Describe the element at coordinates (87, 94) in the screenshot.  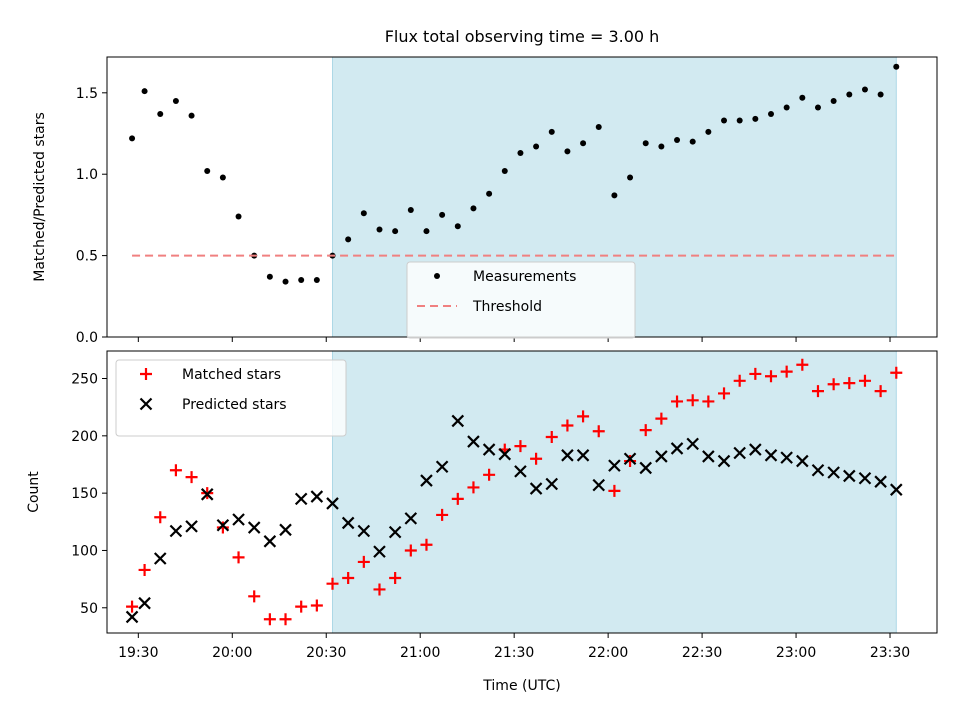
I see `y-tick-label: 1.5` at that location.